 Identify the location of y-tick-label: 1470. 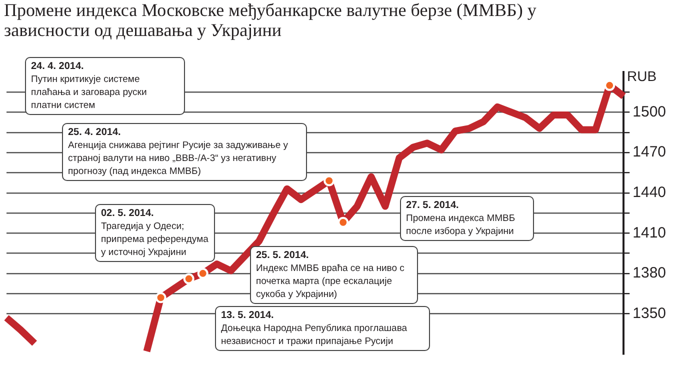
(649, 152).